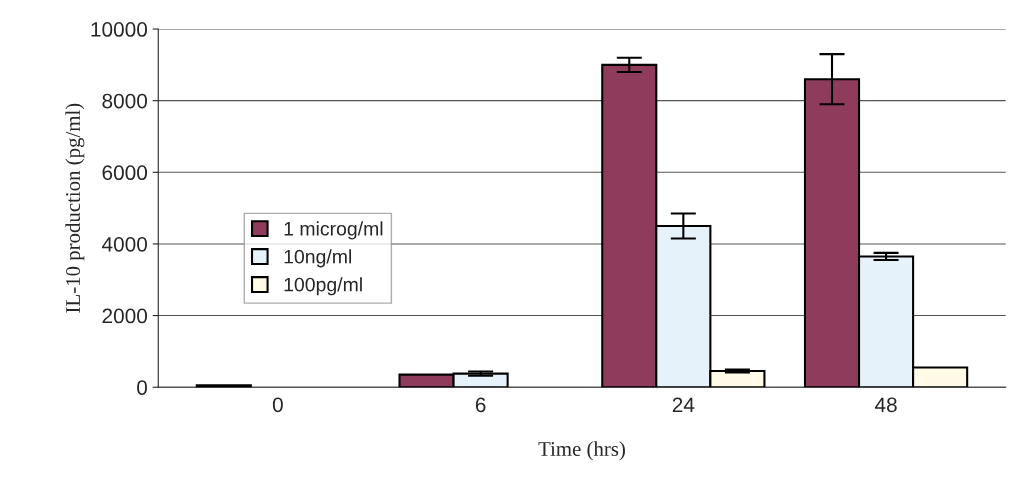 This screenshot has height=484, width=1021. What do you see at coordinates (323, 286) in the screenshot?
I see `legend-label: 100pg/ml` at bounding box center [323, 286].